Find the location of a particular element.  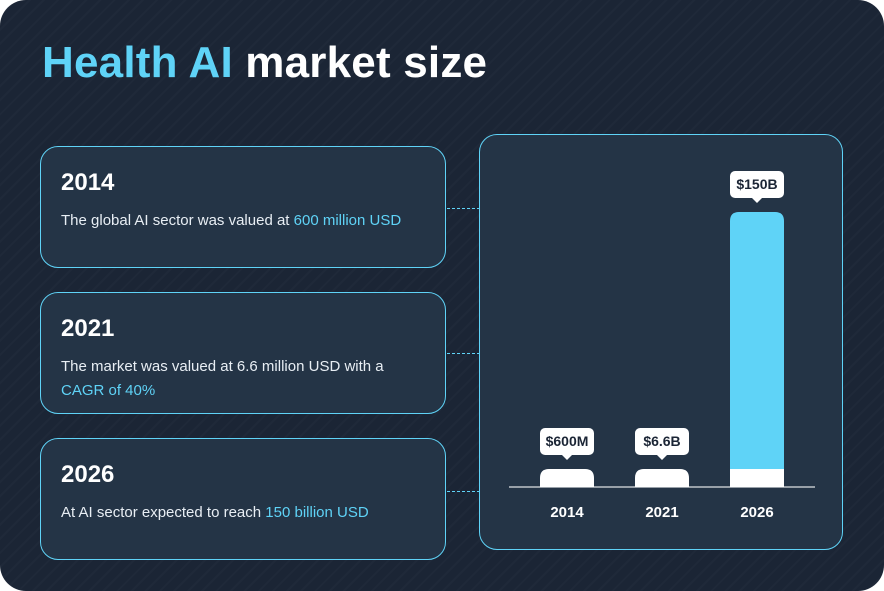

value-label: $150B is located at coordinates (756, 184).